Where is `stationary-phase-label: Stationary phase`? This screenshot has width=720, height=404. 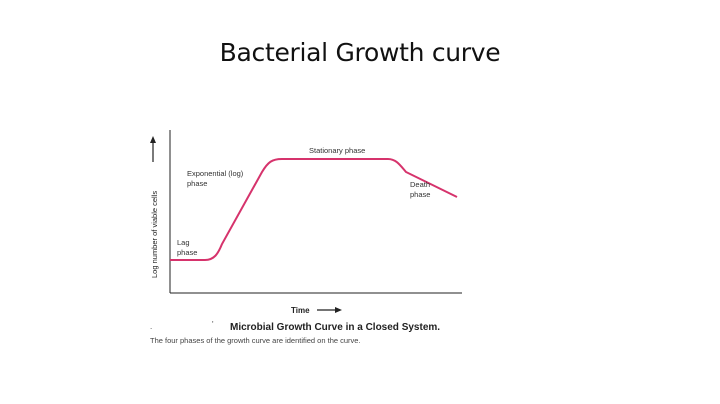
stationary-phase-label: Stationary phase is located at coordinates (337, 150).